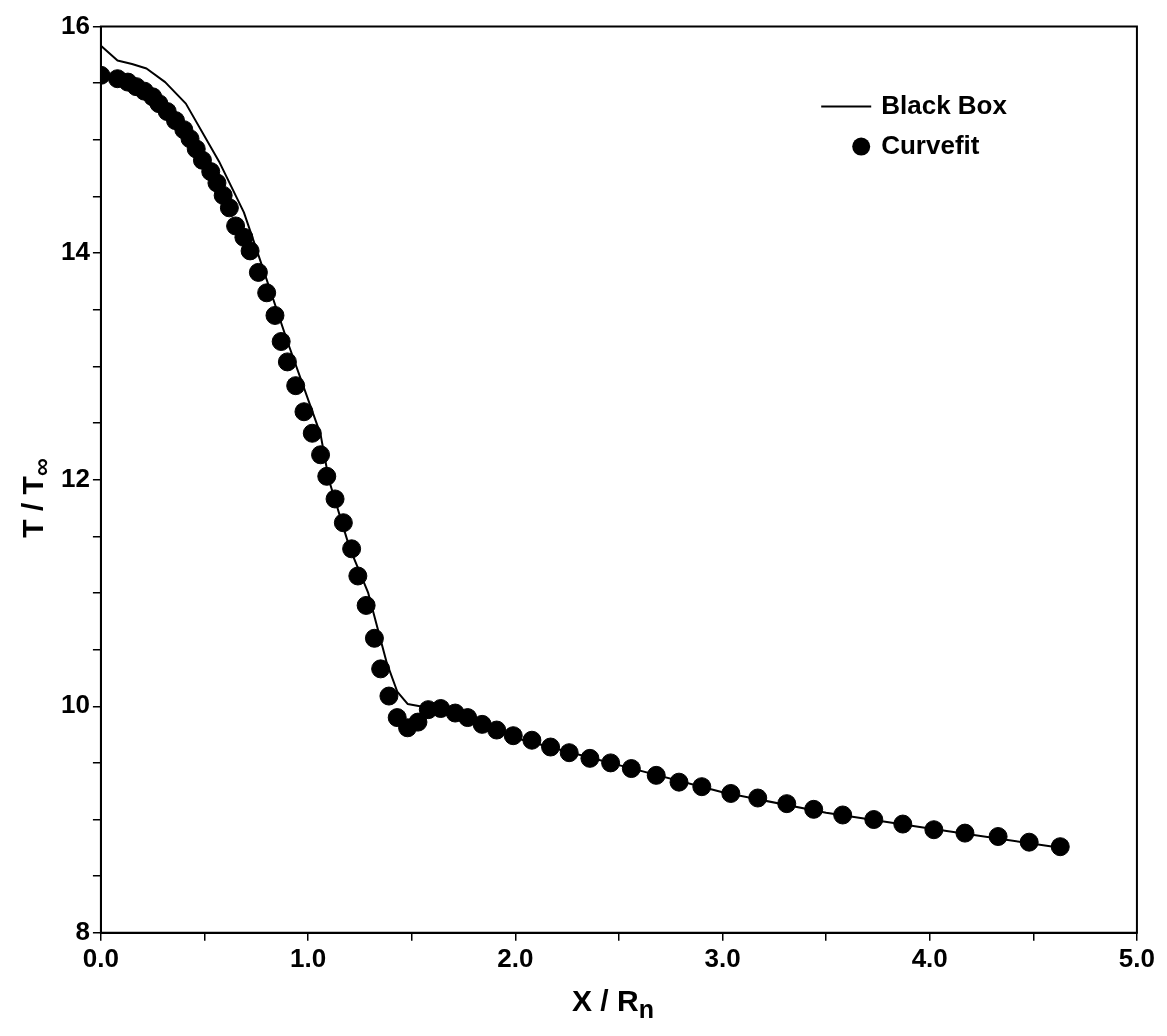 Image resolution: width=1167 pixels, height=1036 pixels. What do you see at coordinates (75, 704) in the screenshot?
I see `y-tick-label: 10` at bounding box center [75, 704].